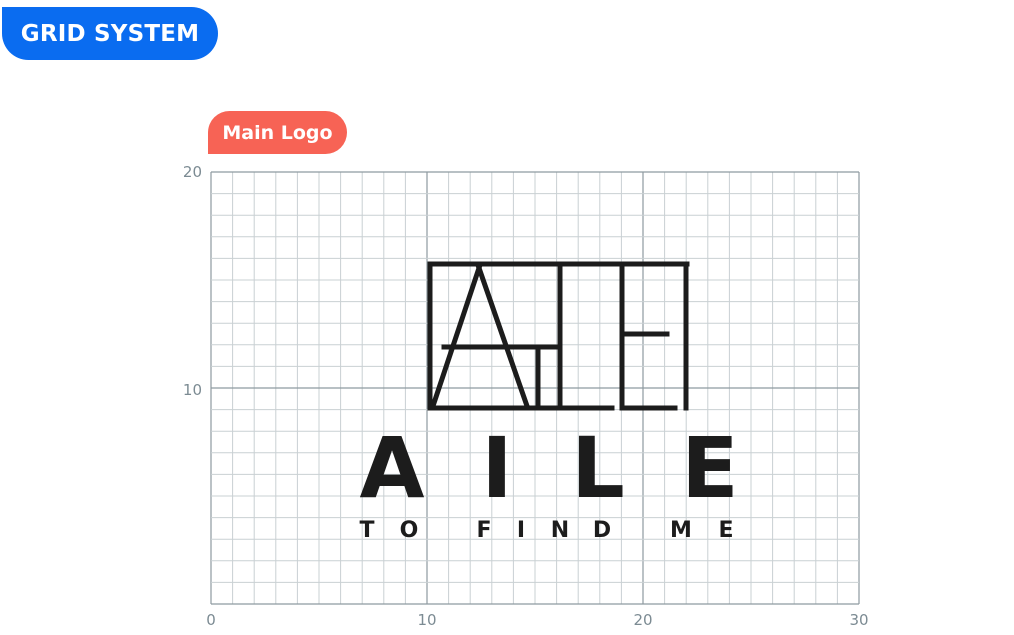 The height and width of the screenshot is (635, 1014). I want to click on y-tick-20: 20, so click(192, 172).